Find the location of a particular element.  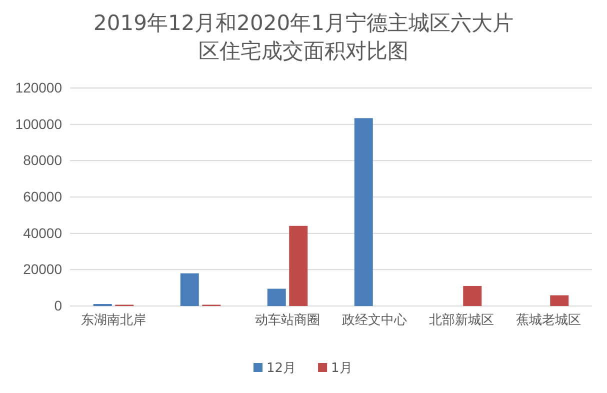

x-tick-label: 蕉城老城区 is located at coordinates (548, 320).